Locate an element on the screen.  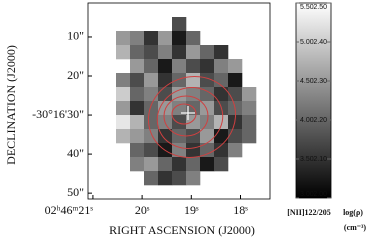
contours is located at coordinates (192, 117).